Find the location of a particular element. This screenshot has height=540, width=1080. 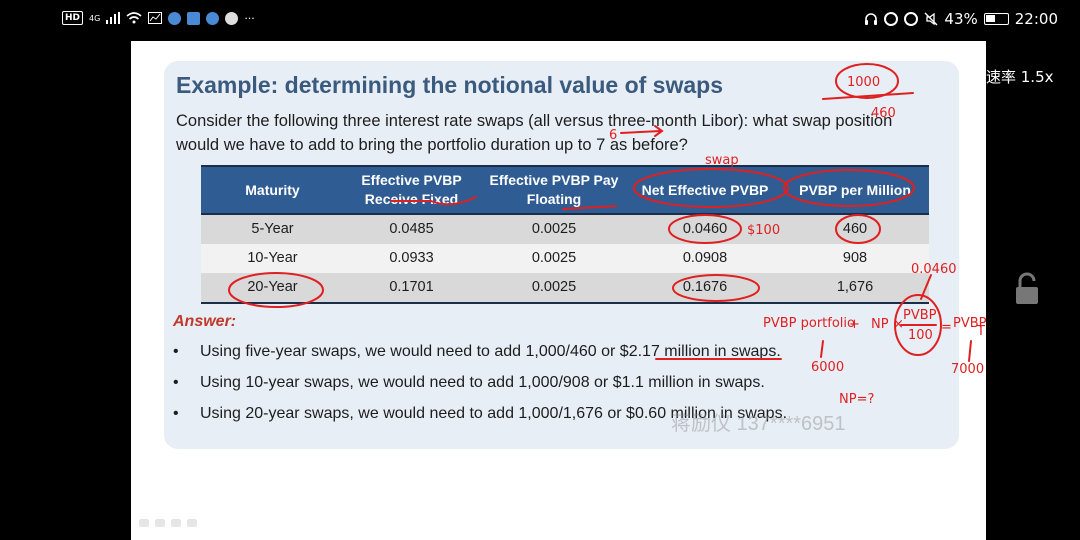

lock-icon is located at coordinates (1027, 289).